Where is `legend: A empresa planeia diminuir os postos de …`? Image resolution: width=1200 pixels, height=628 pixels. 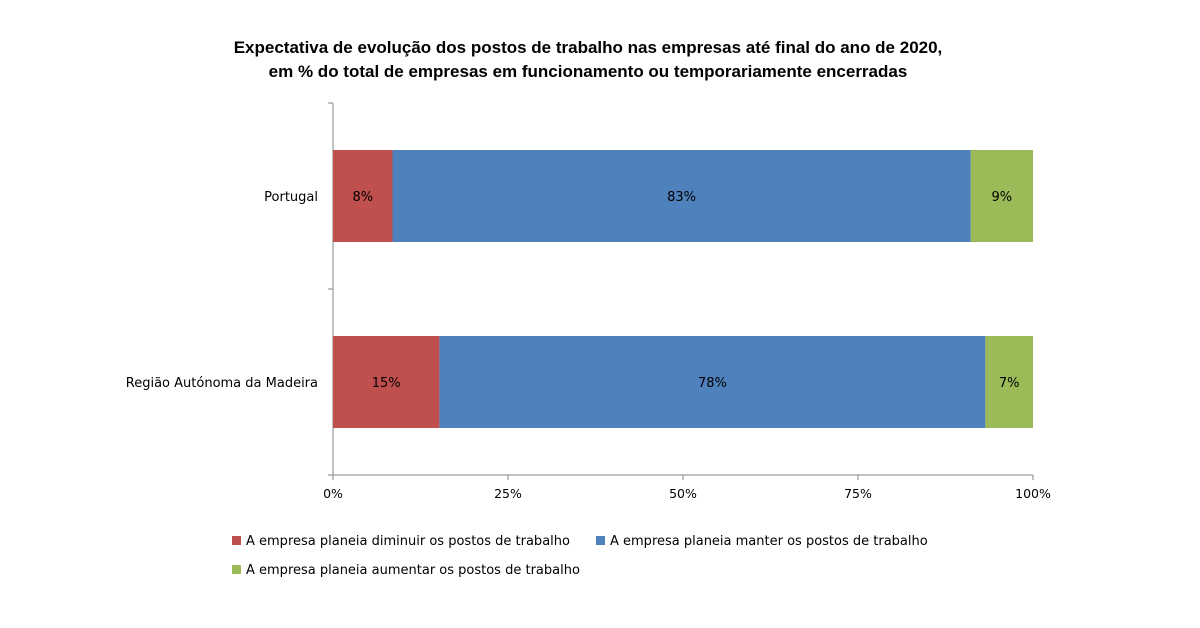
legend: A empresa planeia diminuir os postos de … is located at coordinates (580, 556).